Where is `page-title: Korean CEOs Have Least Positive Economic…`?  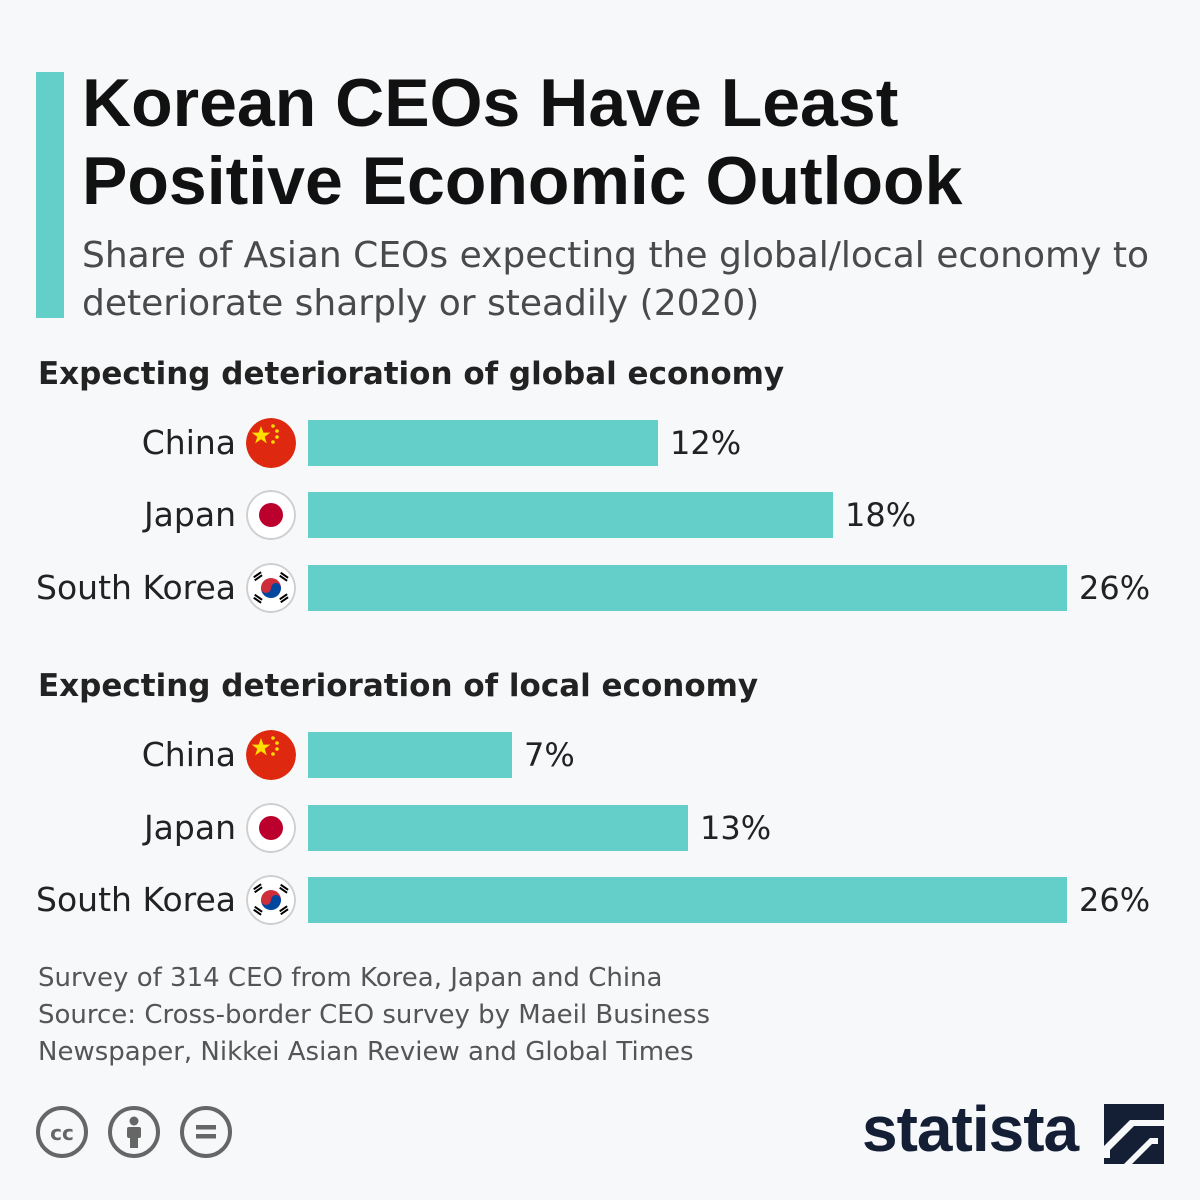 page-title: Korean CEOs Have Least Positive Economic… is located at coordinates (522, 142).